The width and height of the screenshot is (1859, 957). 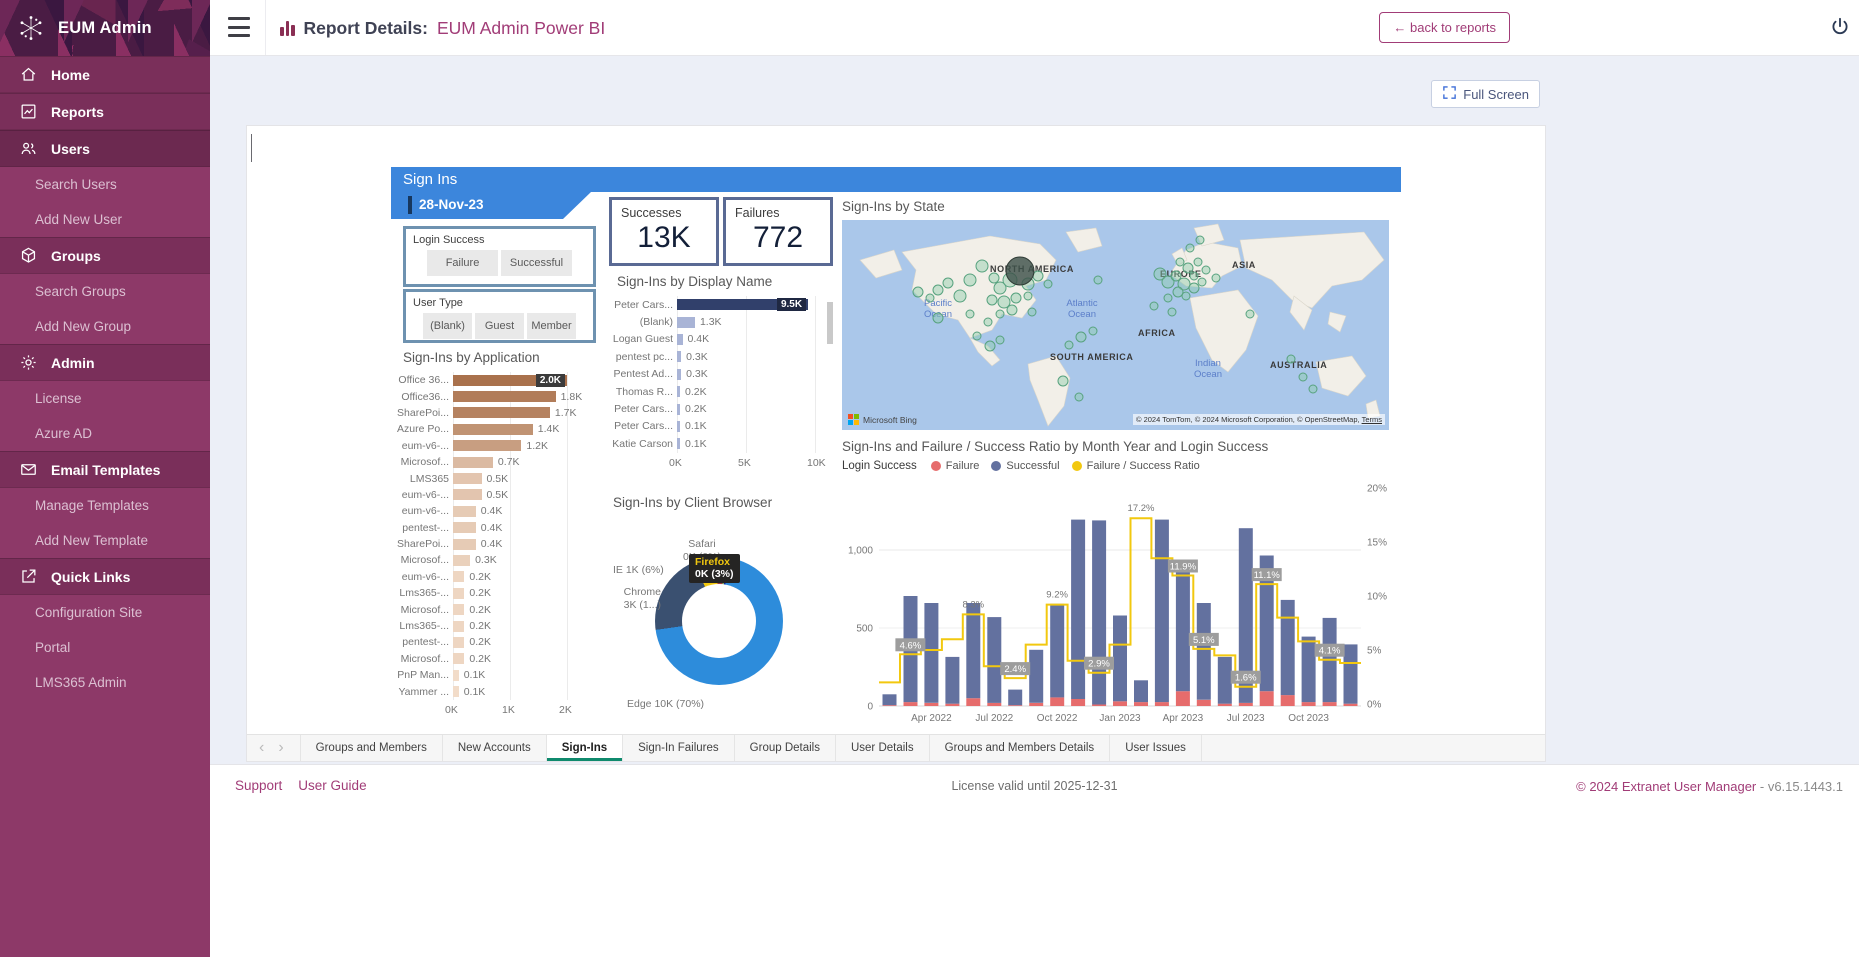 What do you see at coordinates (1350, 704) in the screenshot?
I see `bar-failure-dec-2023` at bounding box center [1350, 704].